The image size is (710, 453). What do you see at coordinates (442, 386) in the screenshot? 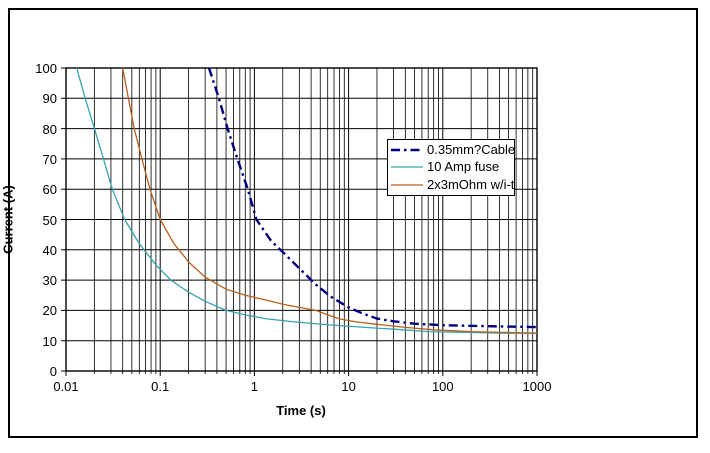
I see `x-tick-label: 100` at bounding box center [442, 386].